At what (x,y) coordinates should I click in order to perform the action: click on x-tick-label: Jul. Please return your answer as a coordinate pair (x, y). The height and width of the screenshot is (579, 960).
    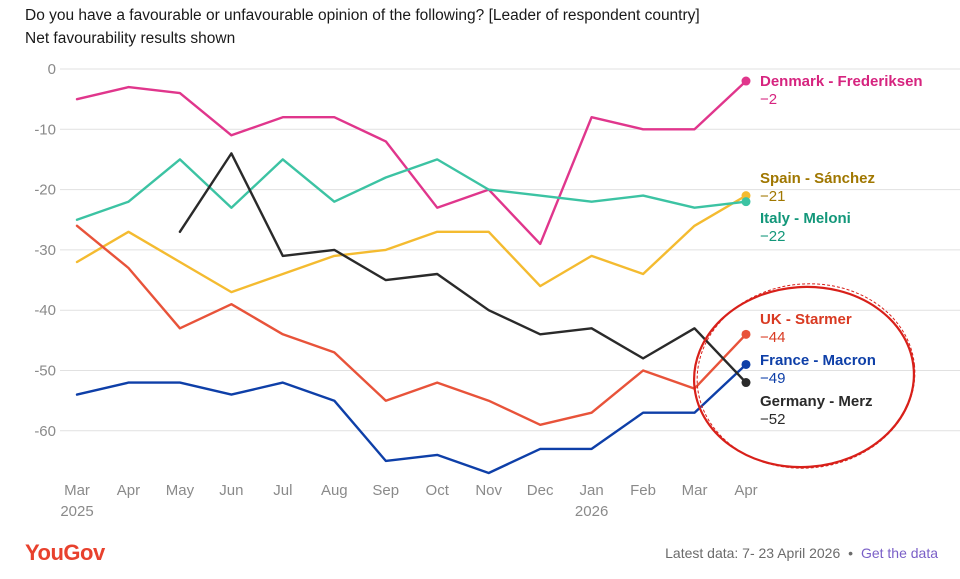
    Looking at the image, I should click on (282, 490).